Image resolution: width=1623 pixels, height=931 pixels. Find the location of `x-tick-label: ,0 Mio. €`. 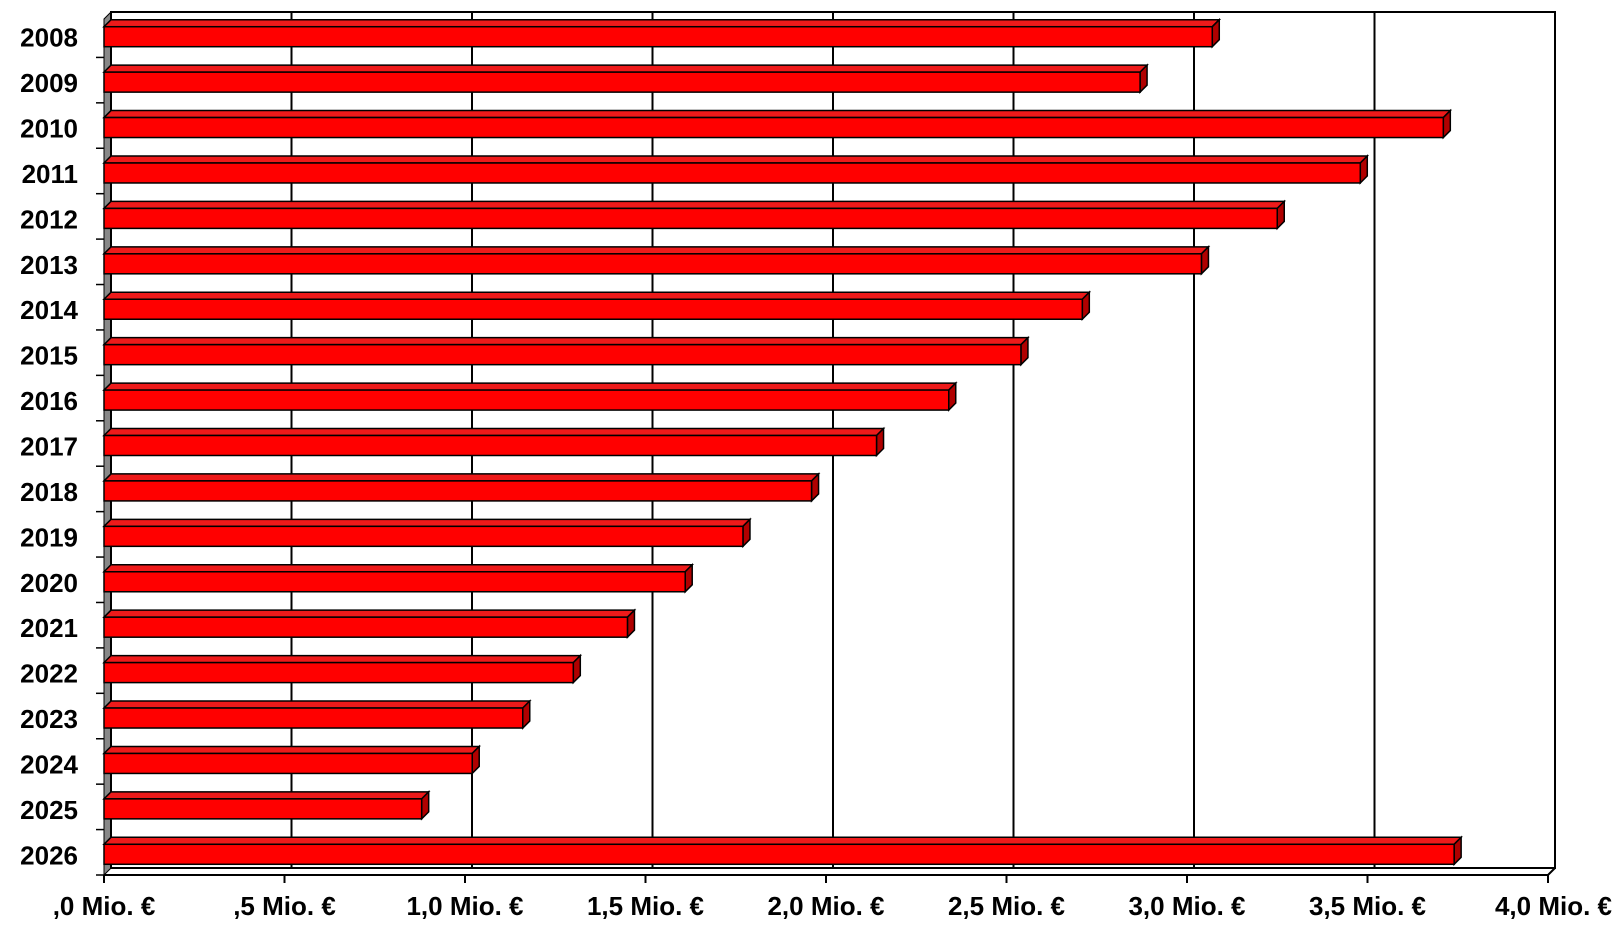

x-tick-label: ,0 Mio. € is located at coordinates (104, 906).